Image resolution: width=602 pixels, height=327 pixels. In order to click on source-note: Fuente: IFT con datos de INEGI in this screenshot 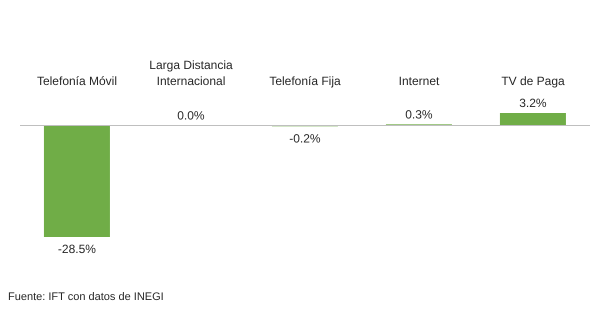, I will do `click(86, 297)`.